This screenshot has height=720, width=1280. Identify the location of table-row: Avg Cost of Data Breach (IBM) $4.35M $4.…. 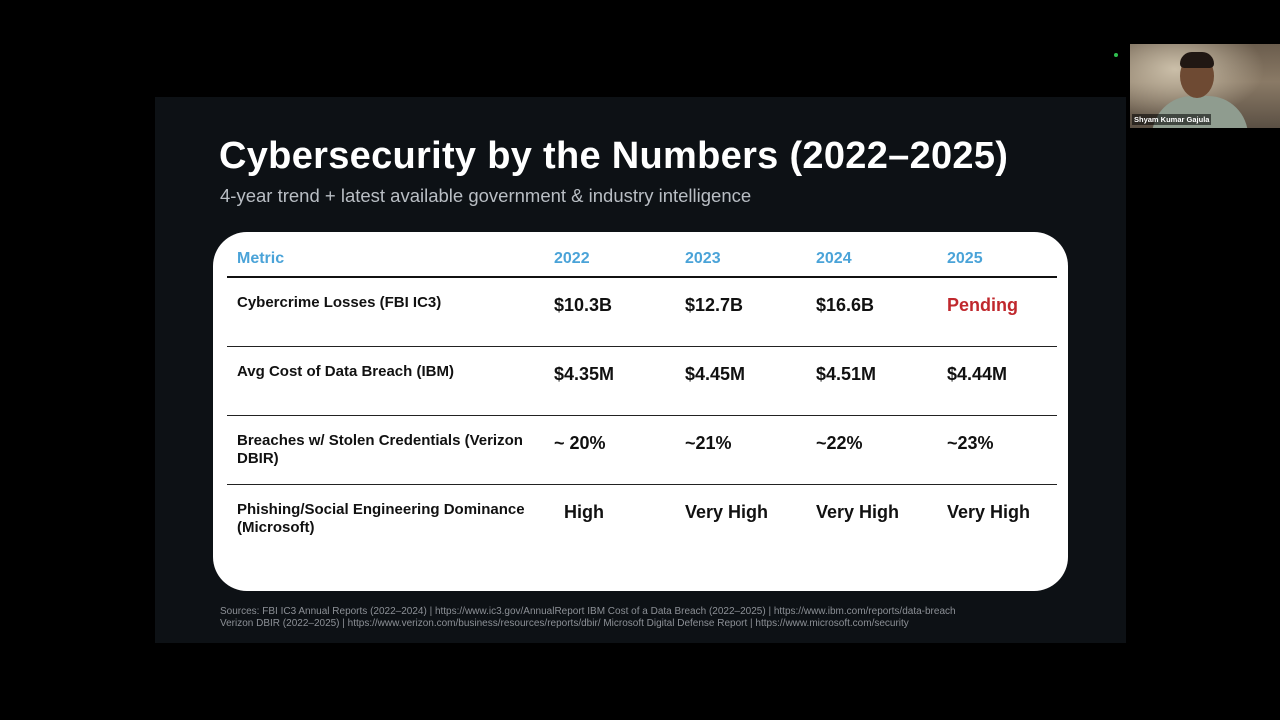
(642, 381).